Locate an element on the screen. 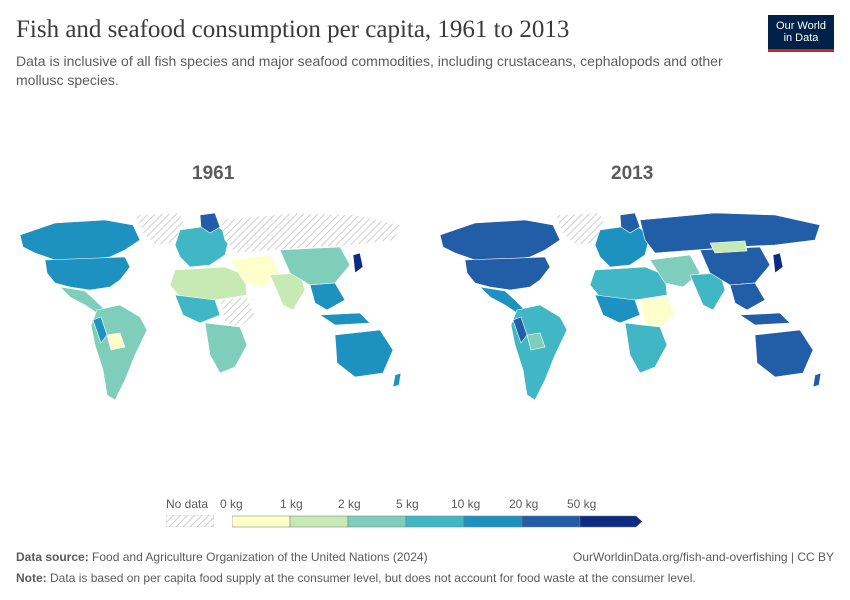 Image resolution: width=850 pixels, height=600 pixels. logo-line-1: Our World is located at coordinates (801, 26).